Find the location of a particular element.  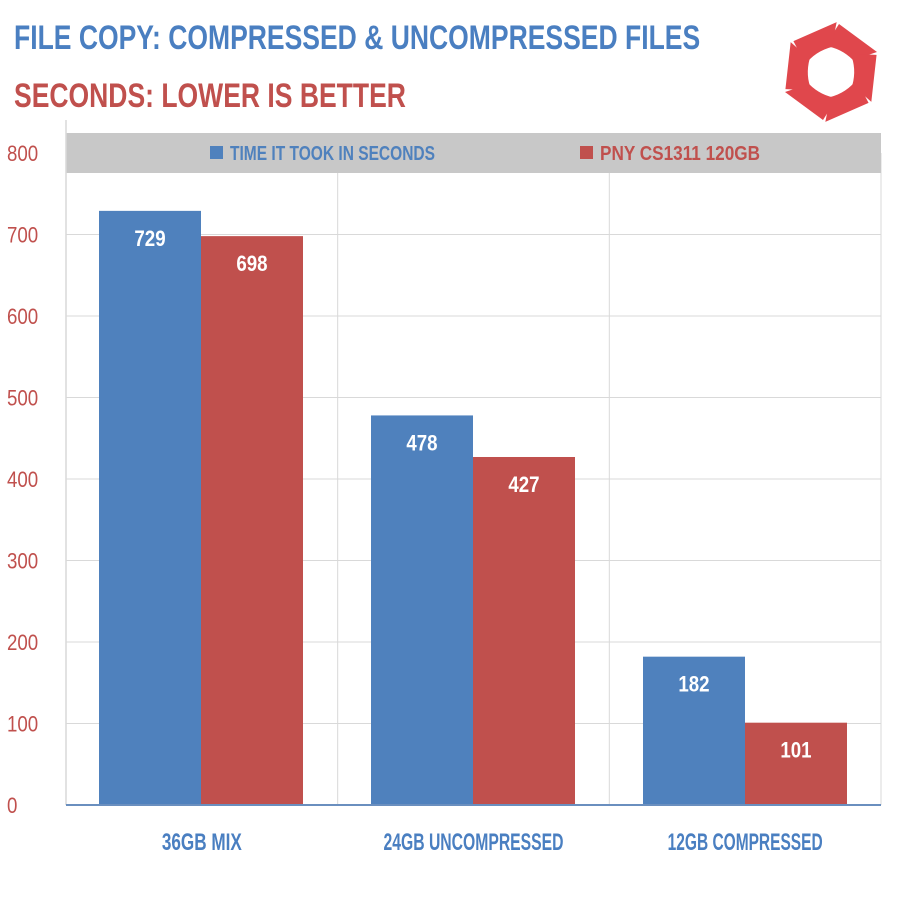

y-tick-label: 600 is located at coordinates (22, 318).